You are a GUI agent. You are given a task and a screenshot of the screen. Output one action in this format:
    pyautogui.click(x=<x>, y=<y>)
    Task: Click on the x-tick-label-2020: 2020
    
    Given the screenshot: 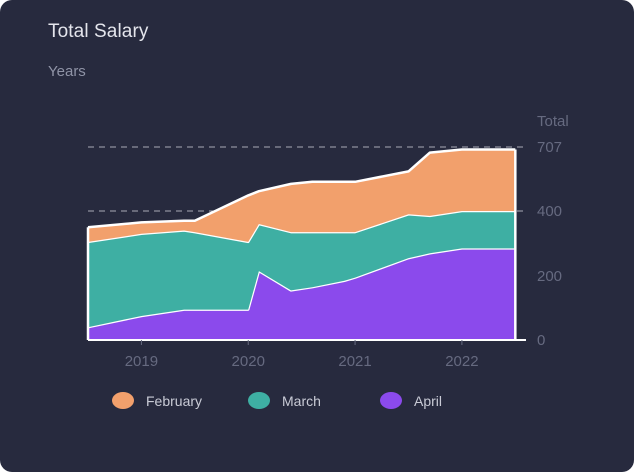 What is the action you would take?
    pyautogui.click(x=248, y=361)
    